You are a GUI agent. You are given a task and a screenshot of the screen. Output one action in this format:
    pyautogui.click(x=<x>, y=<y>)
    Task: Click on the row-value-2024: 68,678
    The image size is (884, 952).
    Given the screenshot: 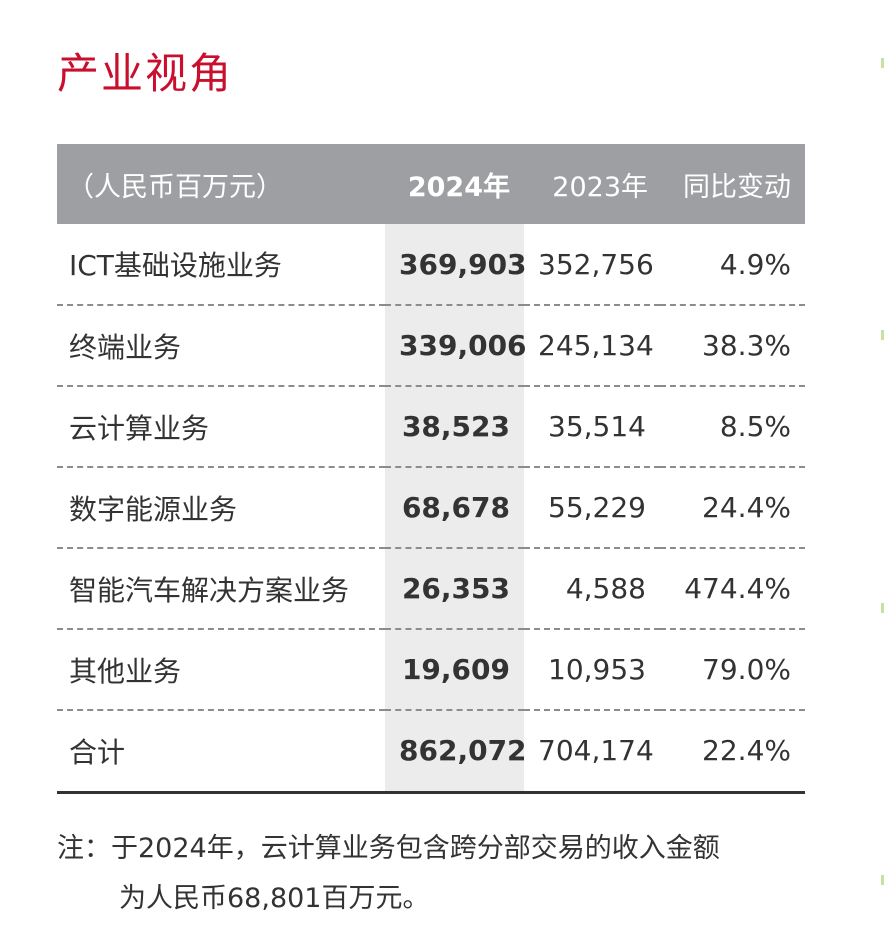 What is the action you would take?
    pyautogui.click(x=454, y=508)
    